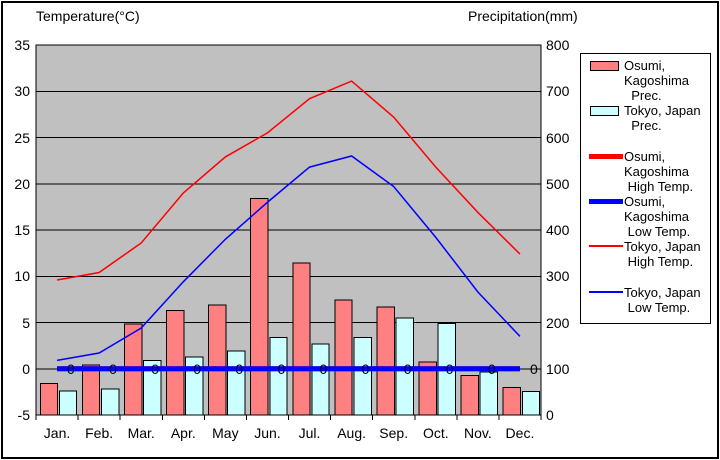  What do you see at coordinates (520, 433) in the screenshot?
I see `x-axis-month-label: Dec.` at bounding box center [520, 433].